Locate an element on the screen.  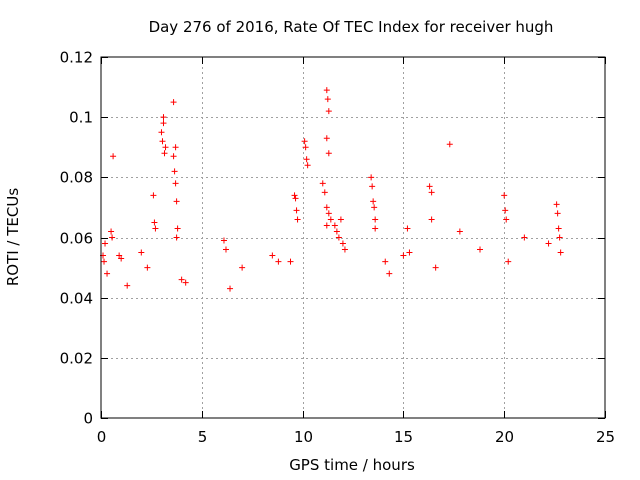
x-tick-label: 15 is located at coordinates (403, 437).